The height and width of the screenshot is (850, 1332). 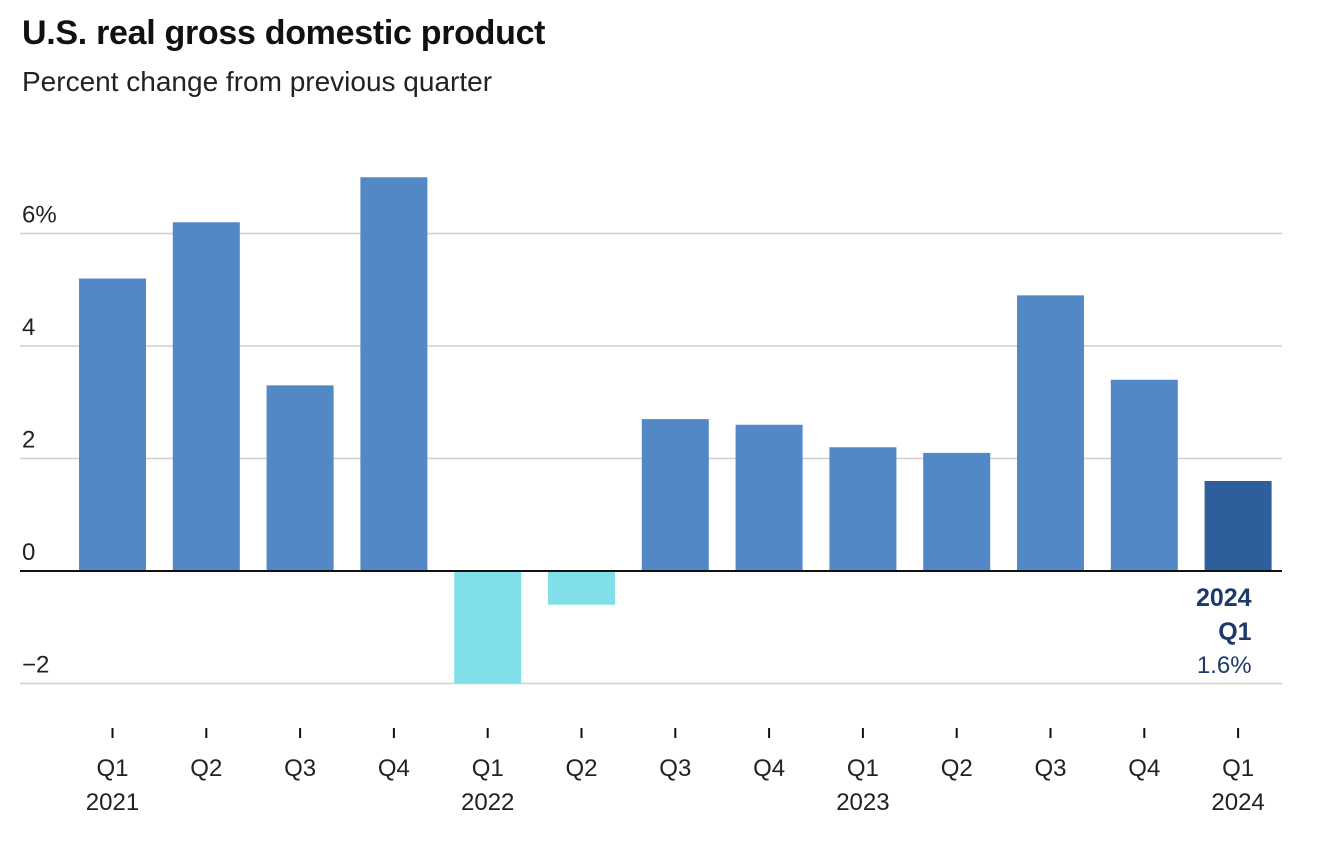 What do you see at coordinates (284, 33) in the screenshot?
I see `chart-title: U.S. real gross domestic product` at bounding box center [284, 33].